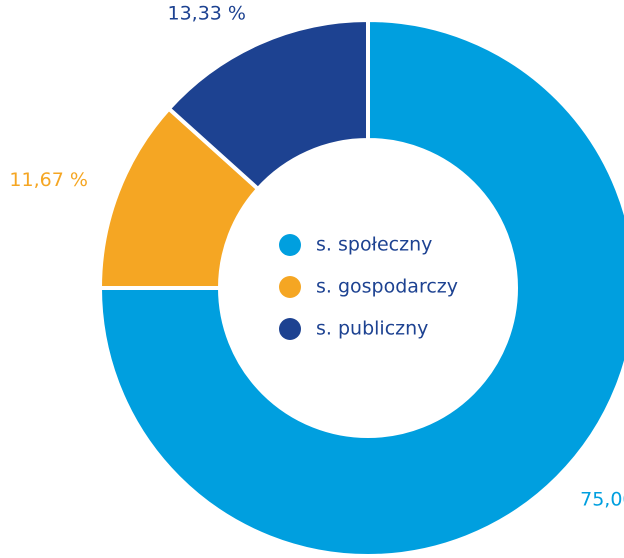 Image resolution: width=624 pixels, height=558 pixels. I want to click on legend-label: s. publiczny, so click(372, 329).